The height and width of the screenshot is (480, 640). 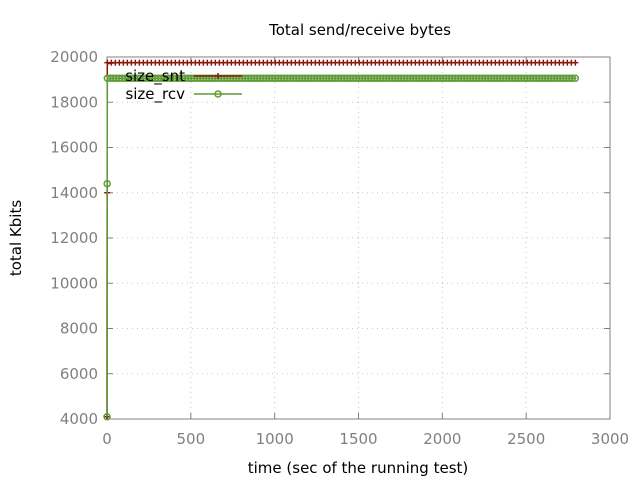 I want to click on x-axis-label: time (sec of the running test), so click(x=358, y=468).